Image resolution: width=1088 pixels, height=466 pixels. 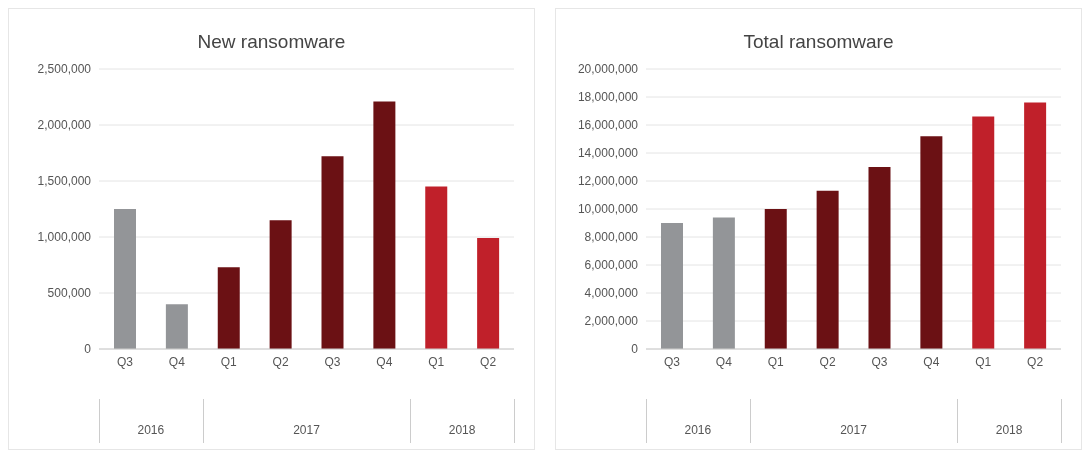 I want to click on y-tick-label: 14,000,000, so click(x=608, y=153).